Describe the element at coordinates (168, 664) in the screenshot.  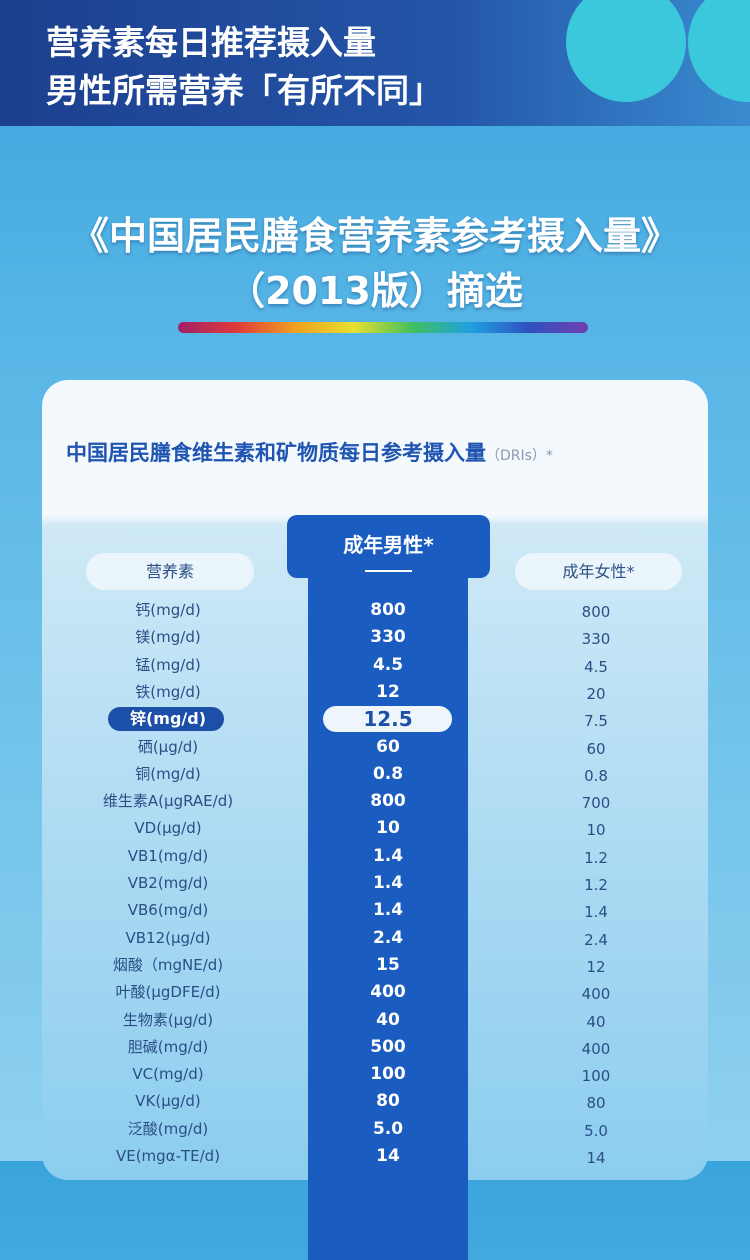
I see `nutrient: 锰(mg/d)` at that location.